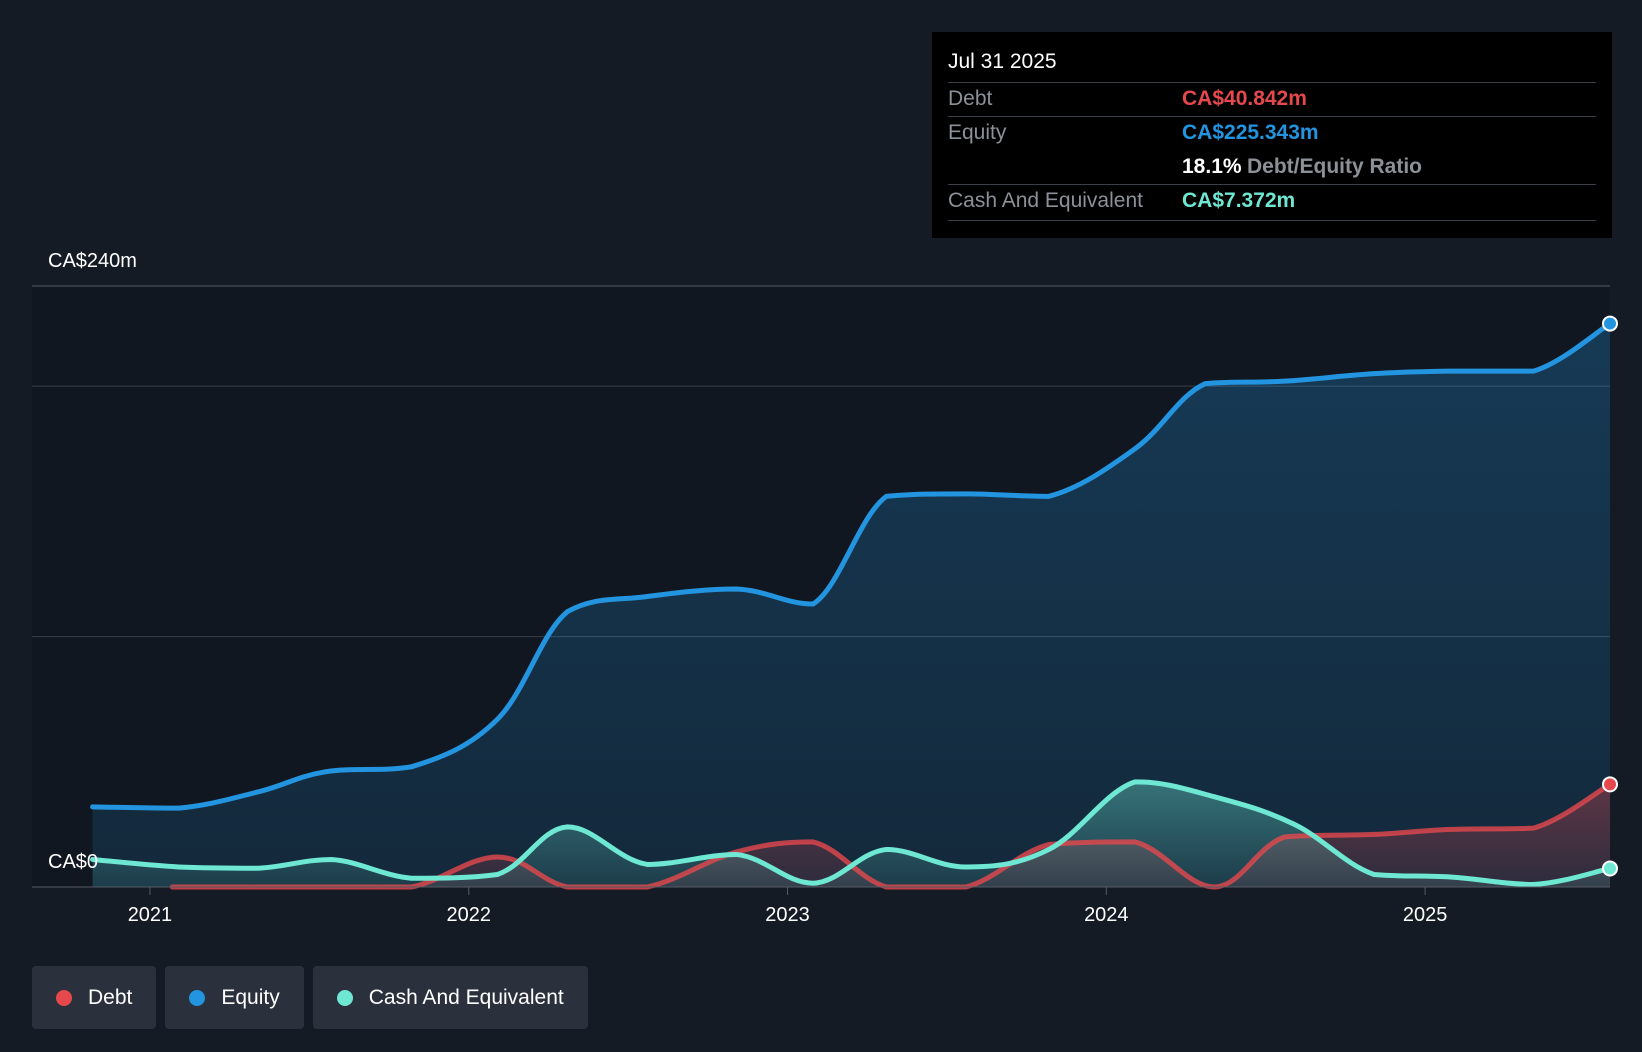 The image size is (1642, 1052). I want to click on x-tick-label: 2022, so click(468, 915).